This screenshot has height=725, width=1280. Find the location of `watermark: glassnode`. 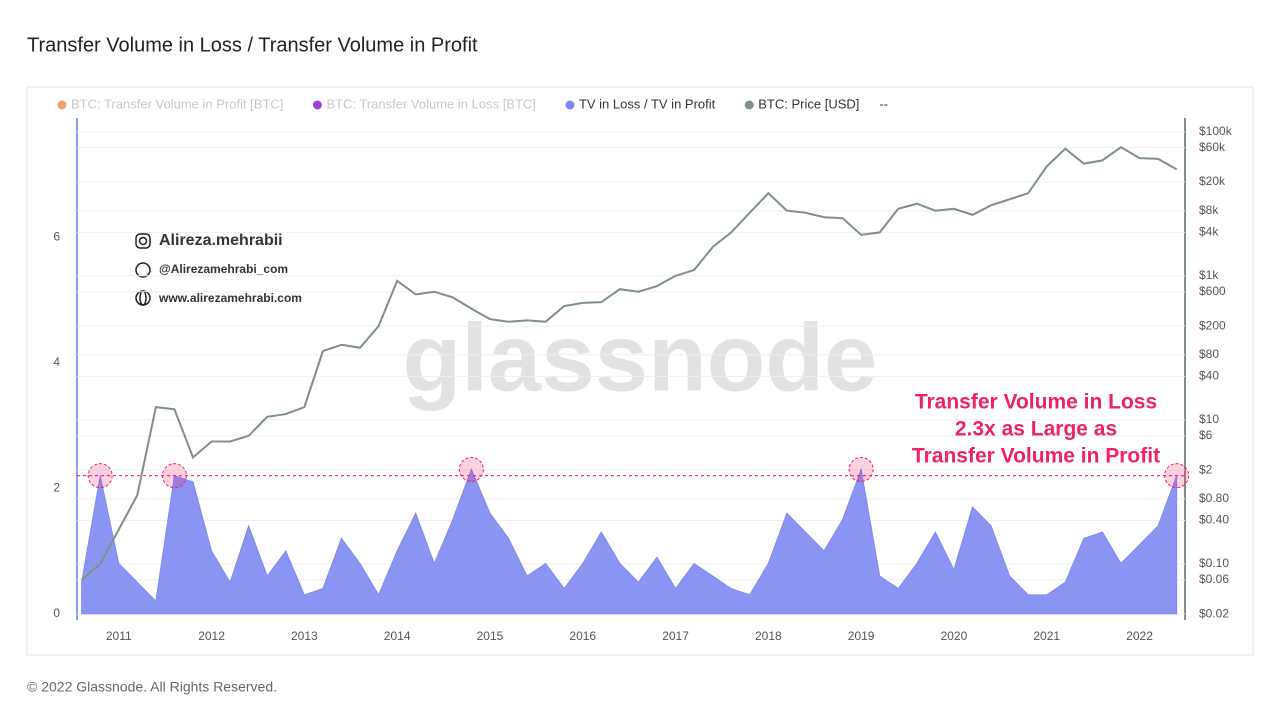

watermark: glassnode is located at coordinates (640, 357).